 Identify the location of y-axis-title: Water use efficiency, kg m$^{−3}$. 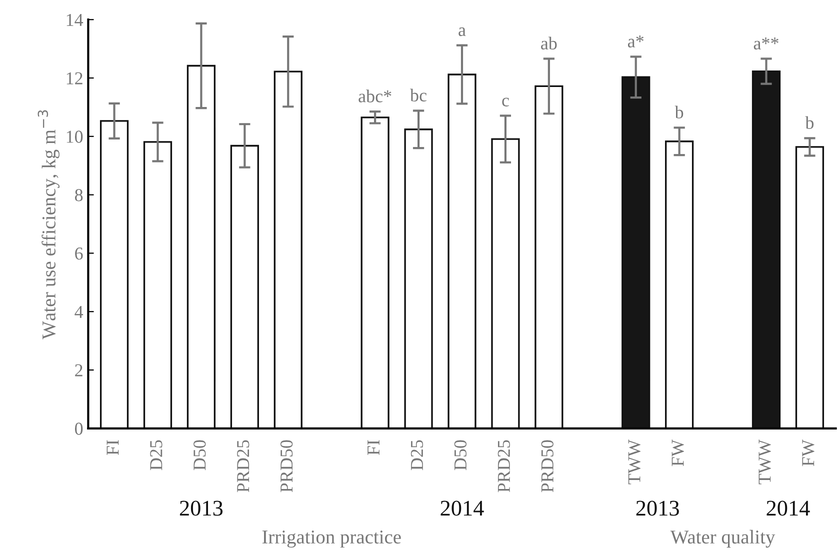
(49, 225).